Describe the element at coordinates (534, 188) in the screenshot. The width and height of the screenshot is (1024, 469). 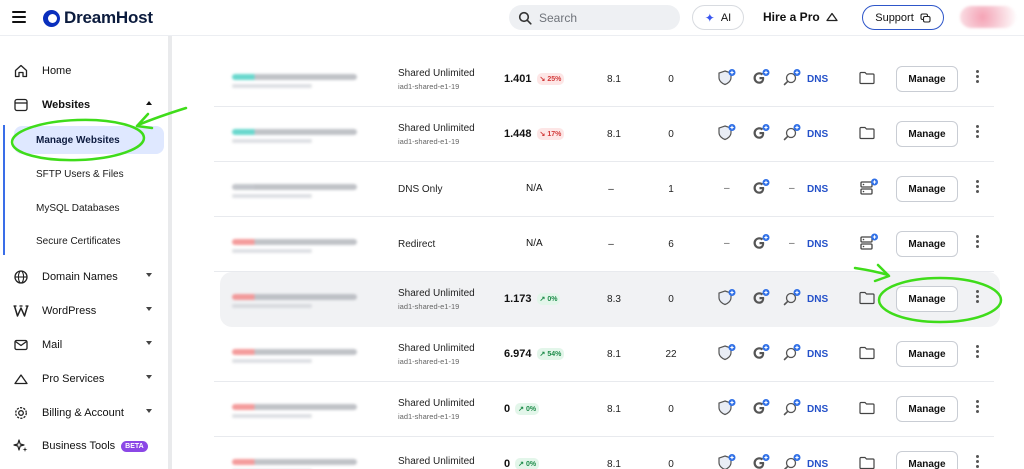
I see `performance-score: N/A` at that location.